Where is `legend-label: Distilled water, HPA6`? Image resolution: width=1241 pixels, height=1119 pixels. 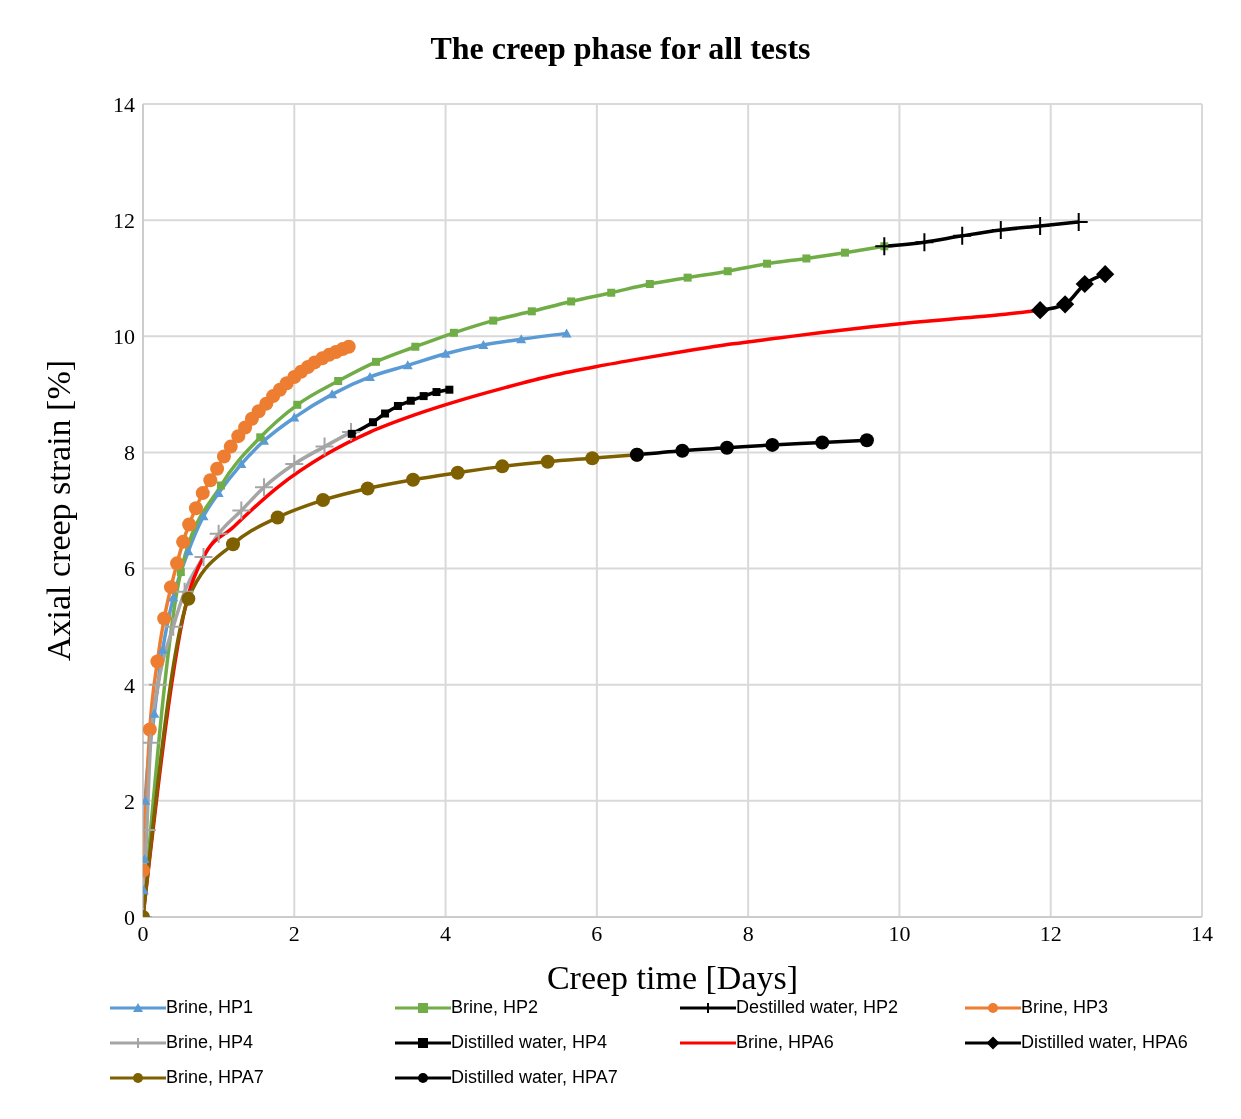 legend-label: Distilled water, HPA6 is located at coordinates (1104, 1042).